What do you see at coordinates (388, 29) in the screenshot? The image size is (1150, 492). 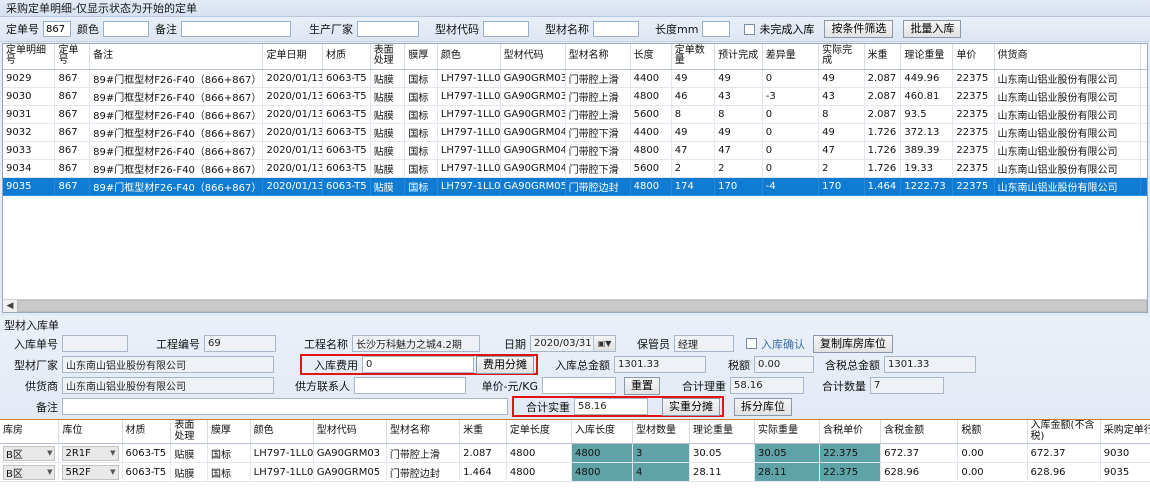 I see `factory-input` at bounding box center [388, 29].